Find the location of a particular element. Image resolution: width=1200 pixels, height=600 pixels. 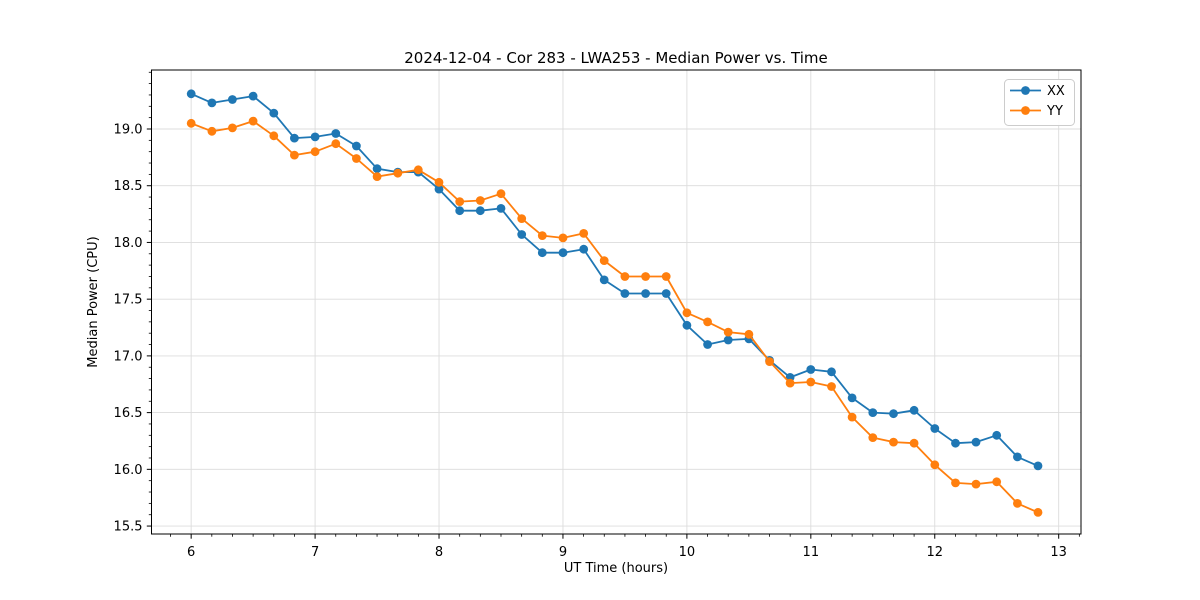

x-tick-label: 9 is located at coordinates (563, 552).